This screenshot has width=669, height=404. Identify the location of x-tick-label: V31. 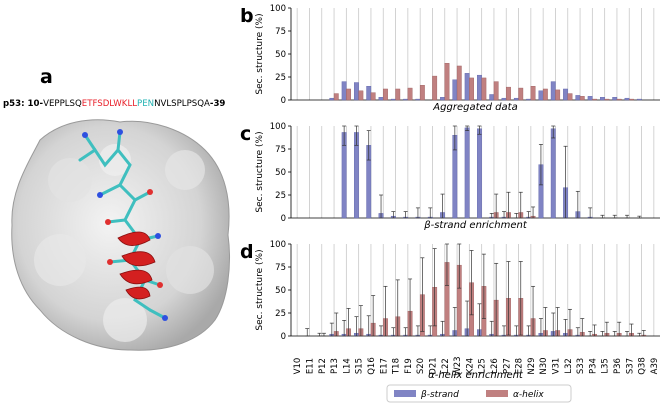
(556, 366).